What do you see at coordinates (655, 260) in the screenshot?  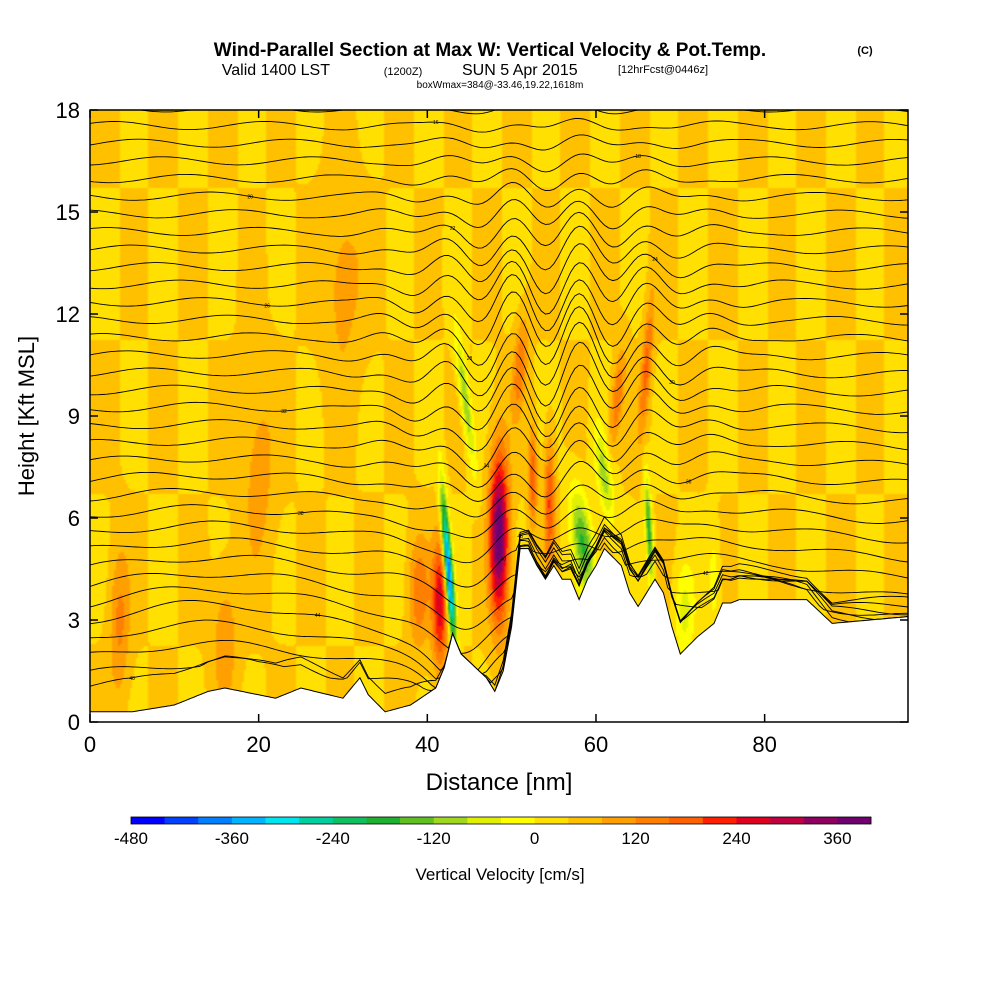 I see `theta-contour-label: 24` at bounding box center [655, 260].